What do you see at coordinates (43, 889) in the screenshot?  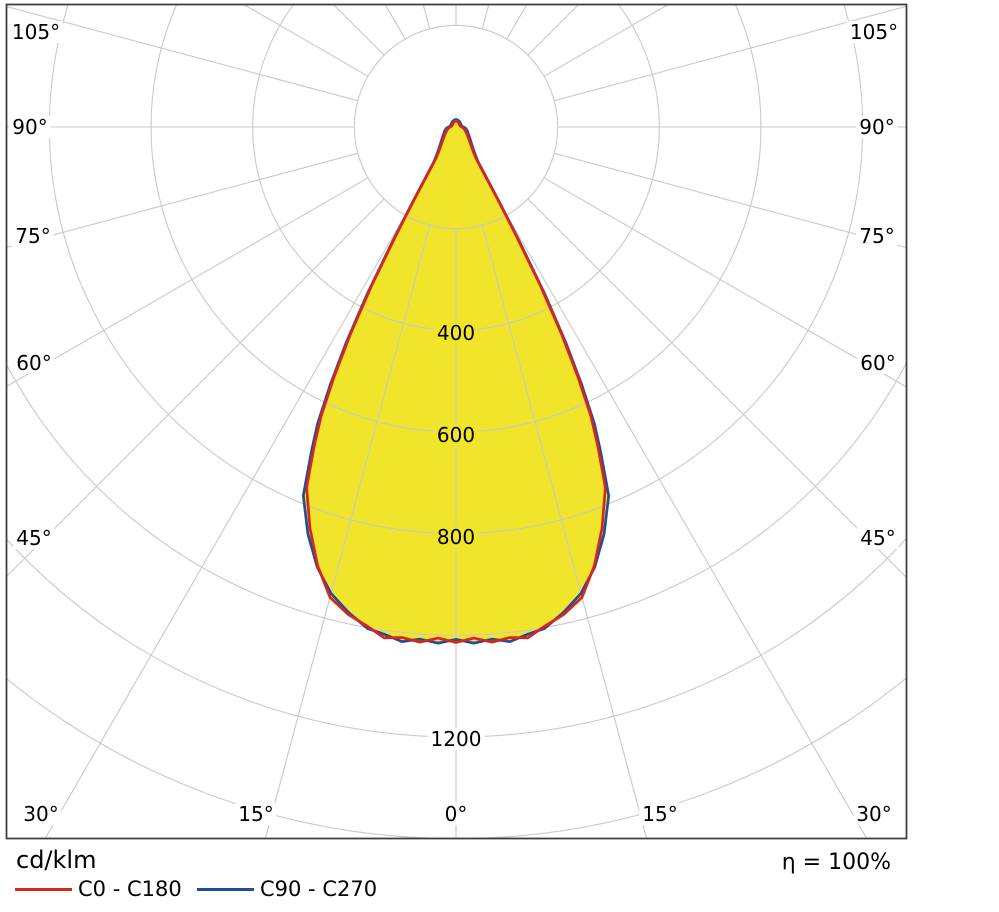 I see `legend-line-c0-c180` at bounding box center [43, 889].